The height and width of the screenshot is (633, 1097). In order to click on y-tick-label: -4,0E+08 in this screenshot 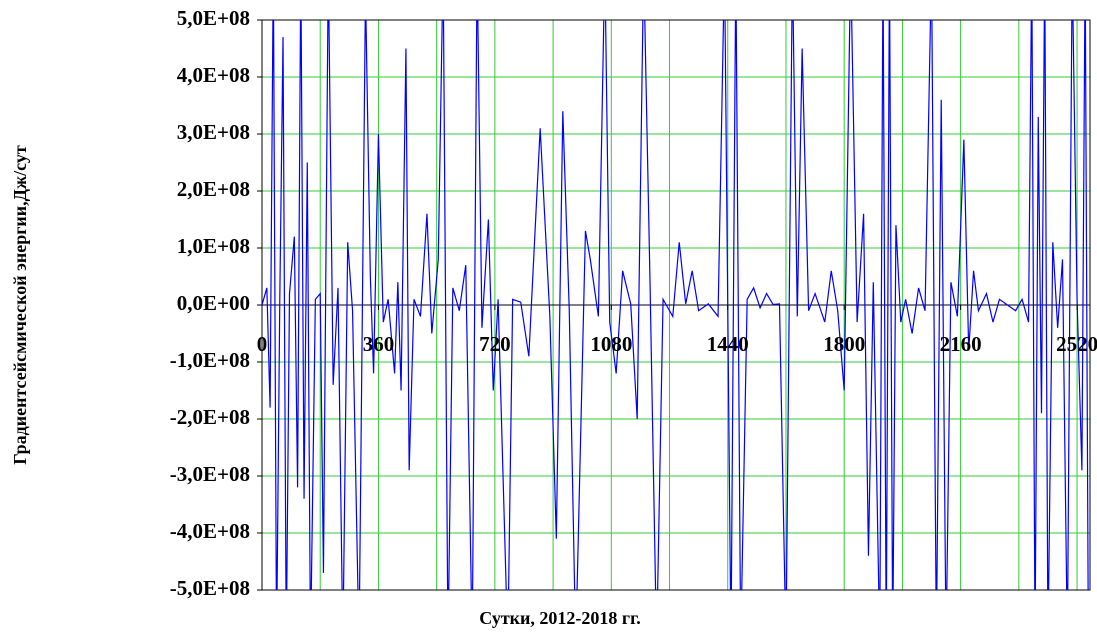, I will do `click(210, 531)`.